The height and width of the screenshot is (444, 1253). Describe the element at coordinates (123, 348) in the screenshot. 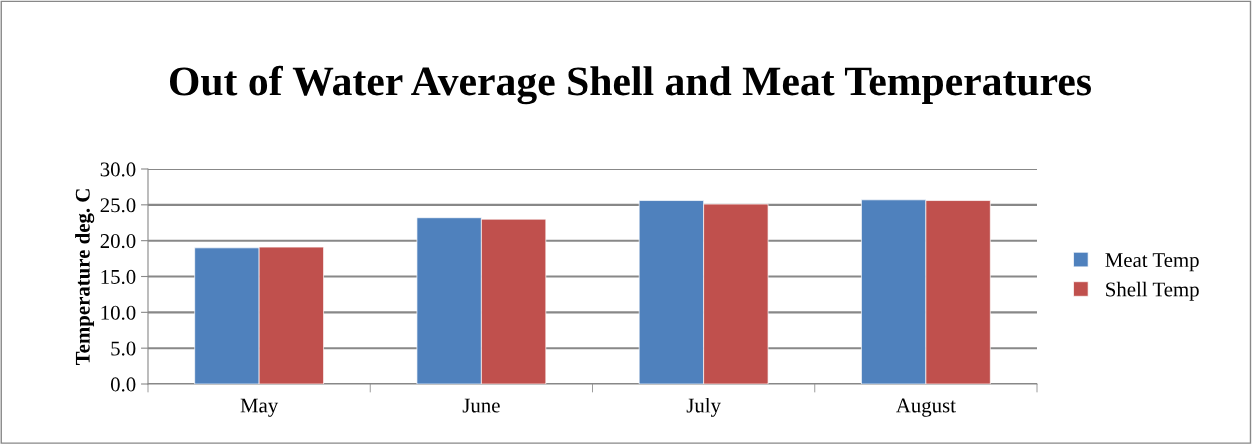

I see `y-tick-label: 5.0` at that location.